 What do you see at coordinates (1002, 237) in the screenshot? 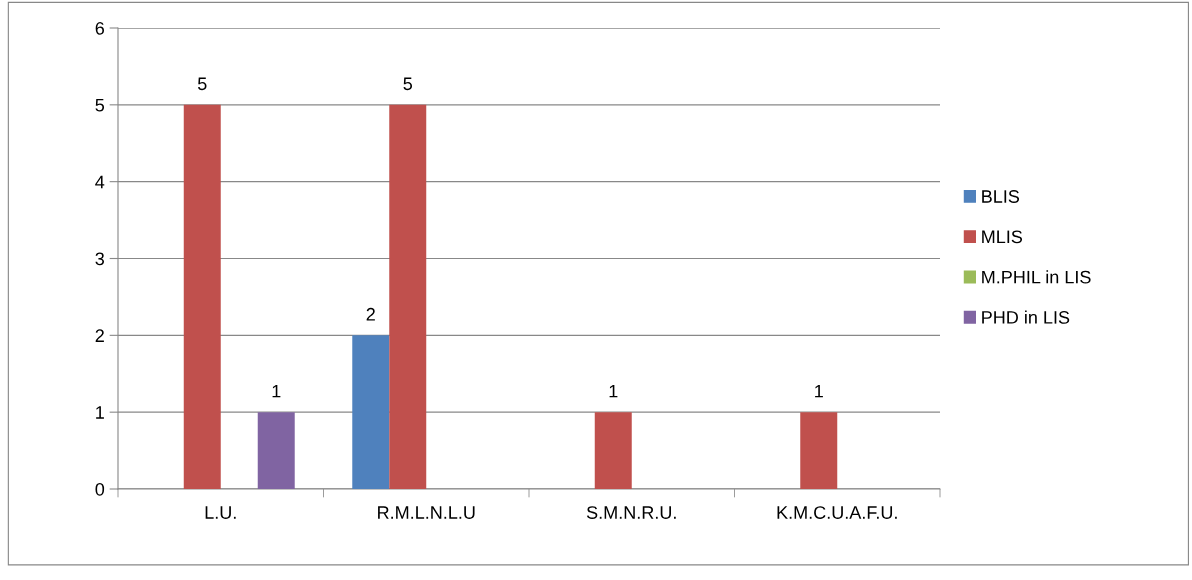
I see `legend-label: MLIS` at bounding box center [1002, 237].